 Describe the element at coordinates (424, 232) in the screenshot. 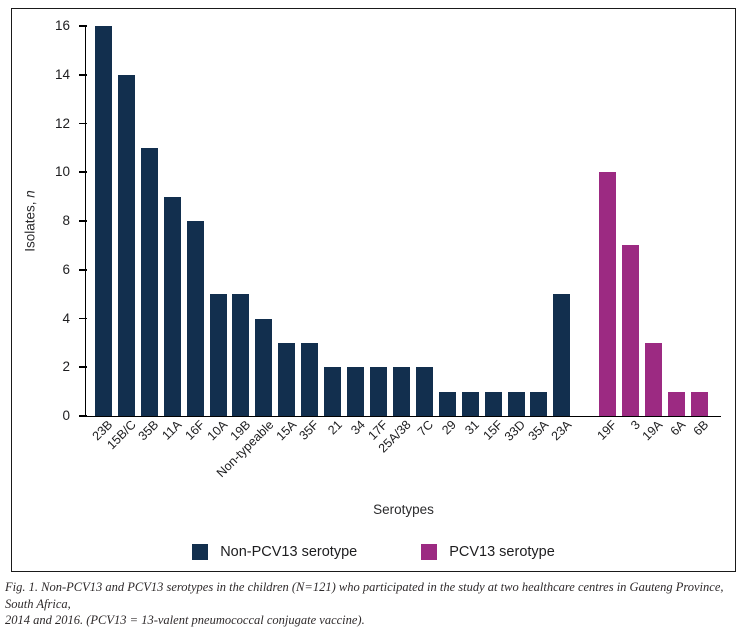

I see `bar-slot: 7C` at that location.